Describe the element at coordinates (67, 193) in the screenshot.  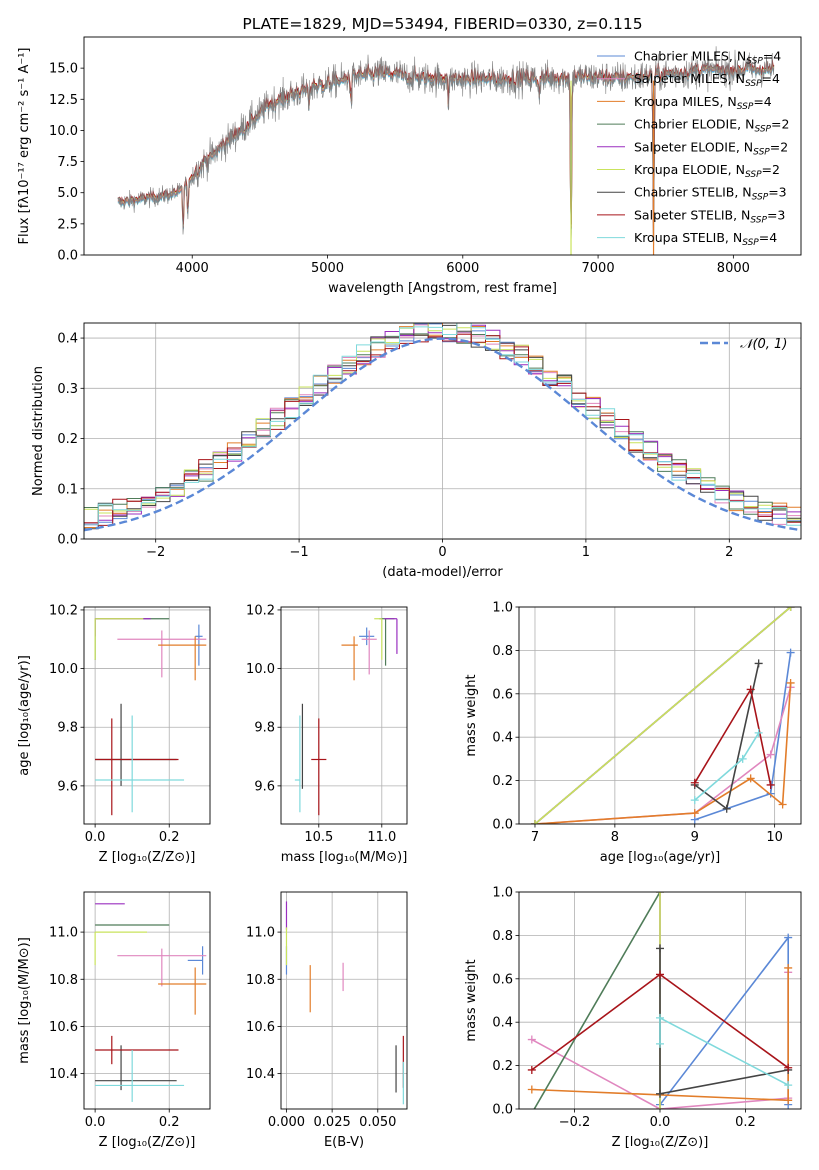
I see `y-tick-label: 5.0` at that location.